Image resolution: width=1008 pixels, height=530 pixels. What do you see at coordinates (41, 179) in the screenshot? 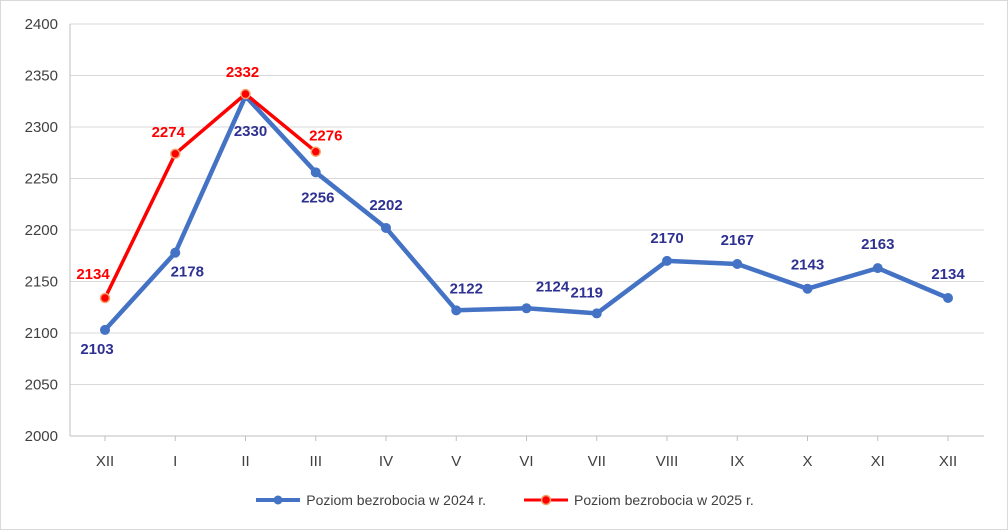
I see `y-tick-label: 2250` at bounding box center [41, 179].